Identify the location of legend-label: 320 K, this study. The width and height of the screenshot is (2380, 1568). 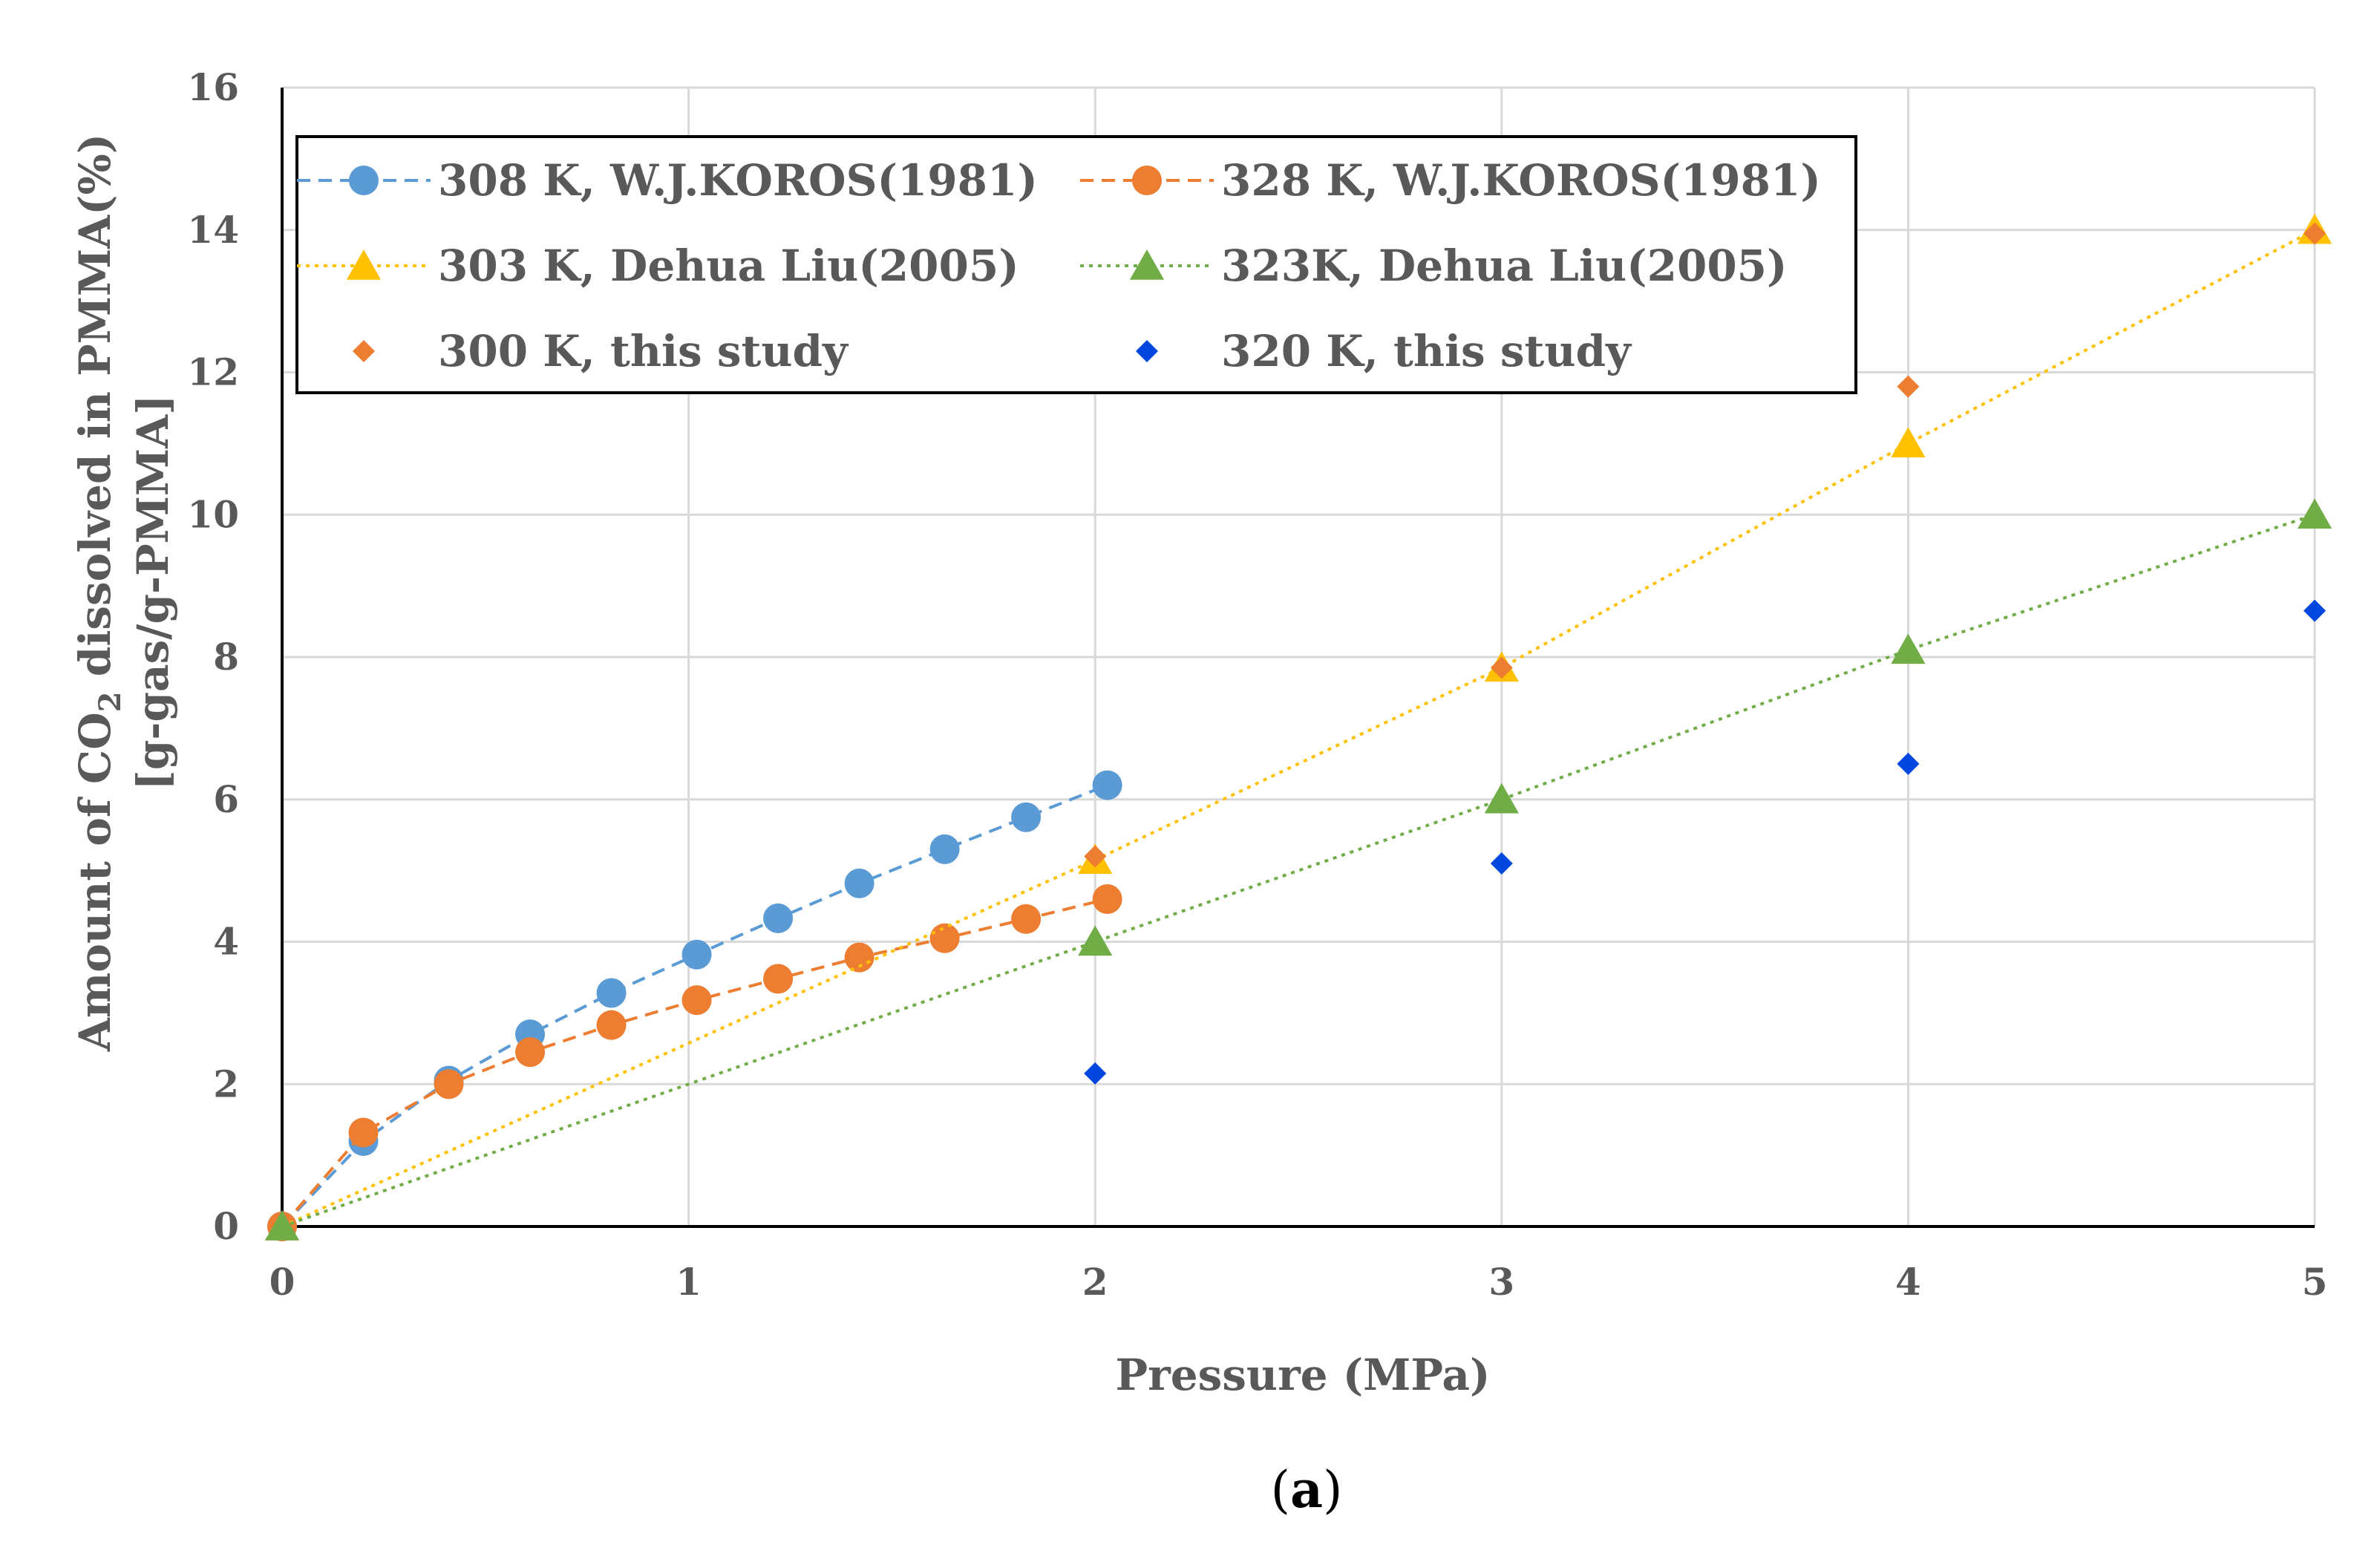
(1426, 351).